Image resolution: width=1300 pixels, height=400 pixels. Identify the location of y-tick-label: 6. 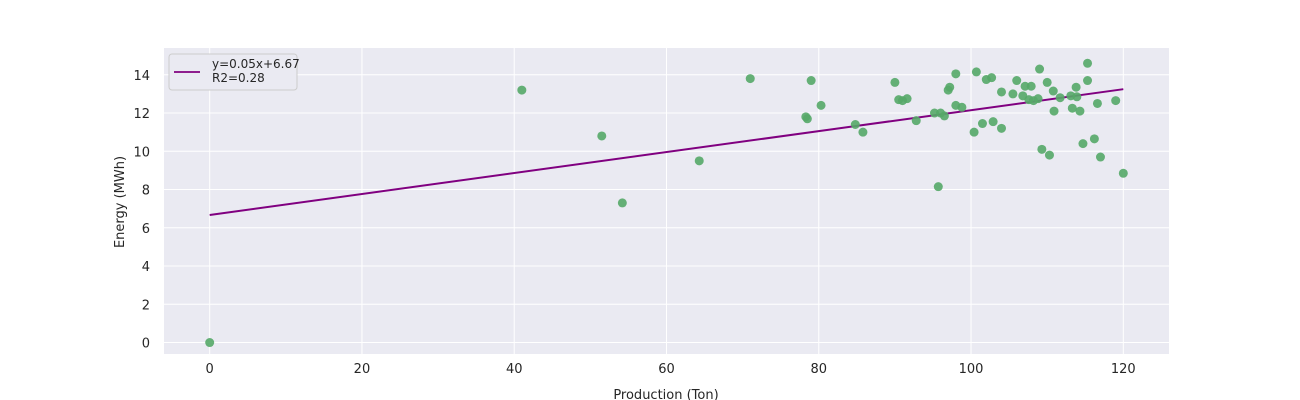
(146, 229).